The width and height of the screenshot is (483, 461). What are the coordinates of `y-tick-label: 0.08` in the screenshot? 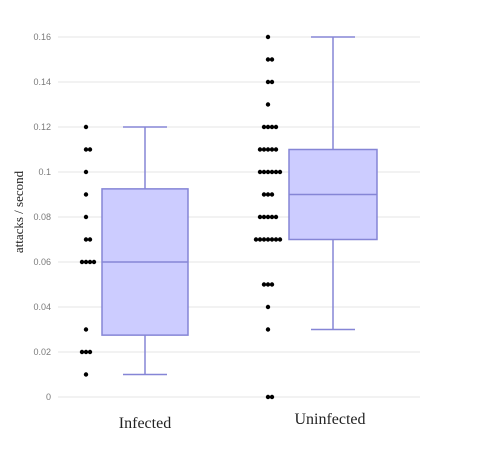 It's located at (42, 217).